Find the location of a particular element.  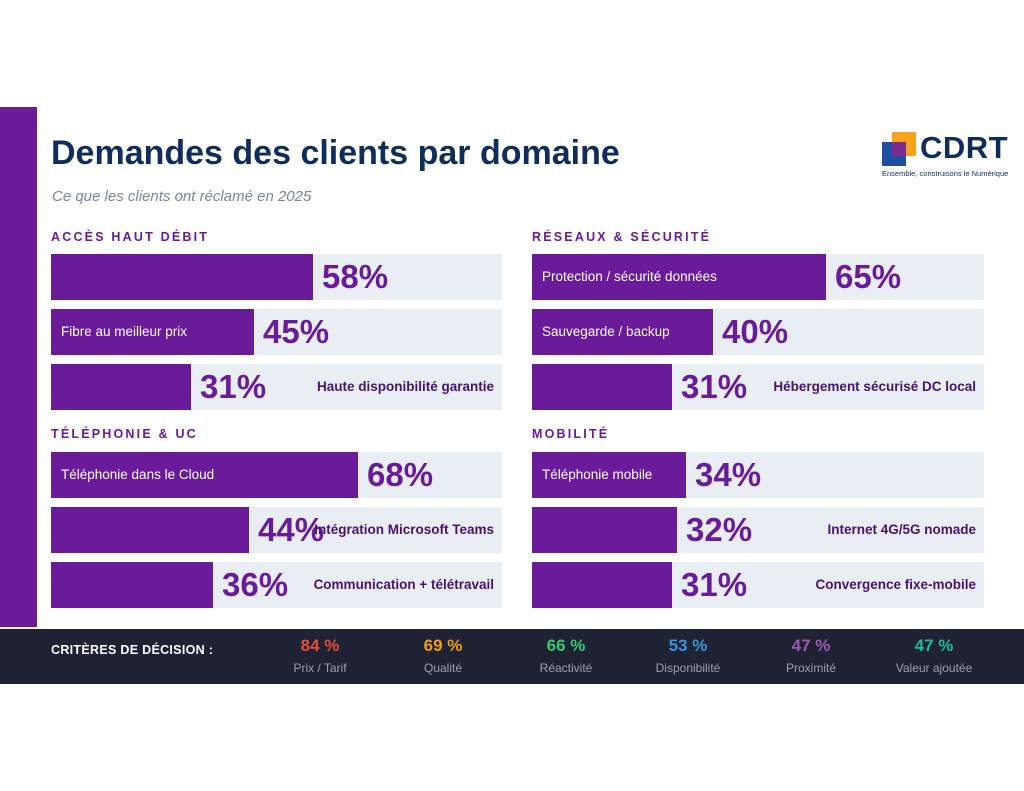

bar-value-label: 32% is located at coordinates (719, 529).